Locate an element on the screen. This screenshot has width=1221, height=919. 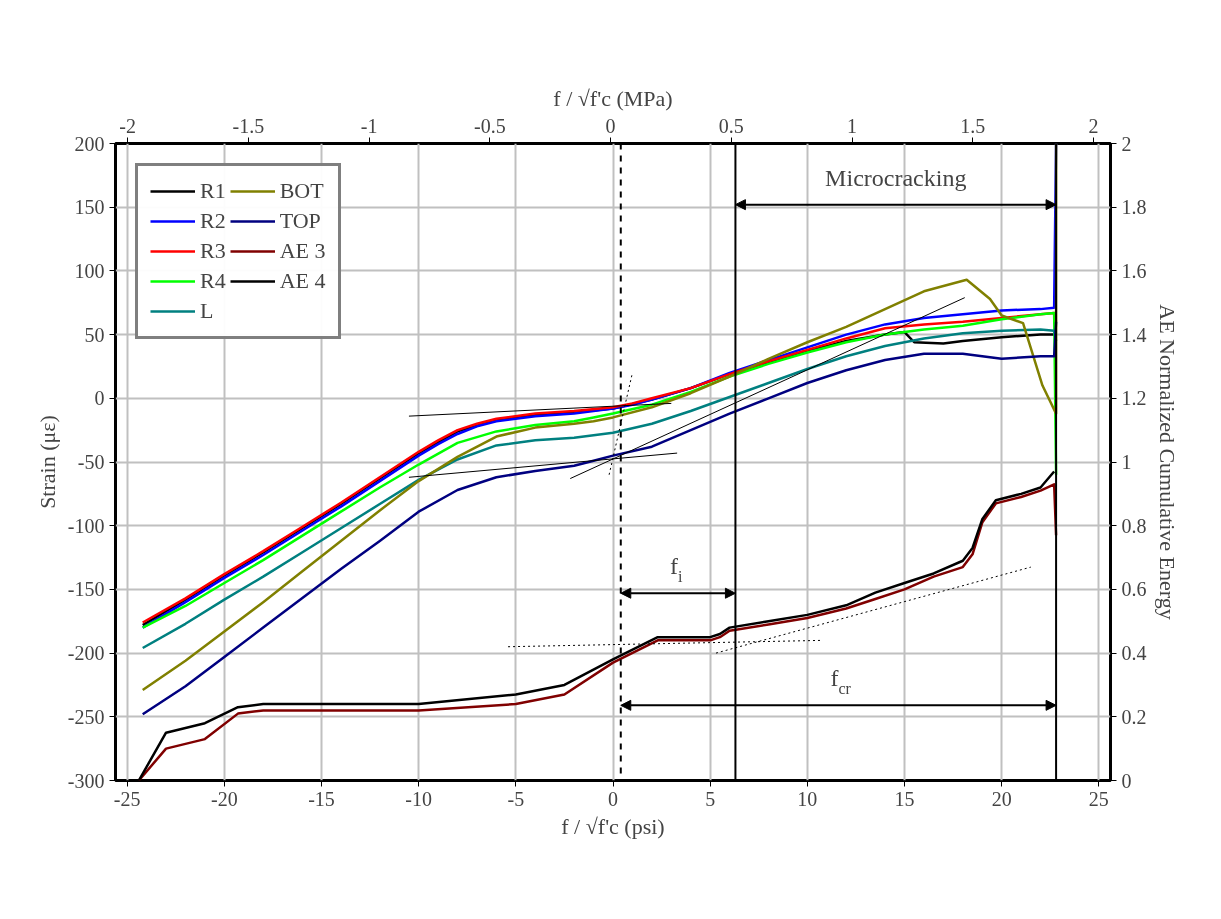
x2-tick-label: 0.5 is located at coordinates (731, 125).